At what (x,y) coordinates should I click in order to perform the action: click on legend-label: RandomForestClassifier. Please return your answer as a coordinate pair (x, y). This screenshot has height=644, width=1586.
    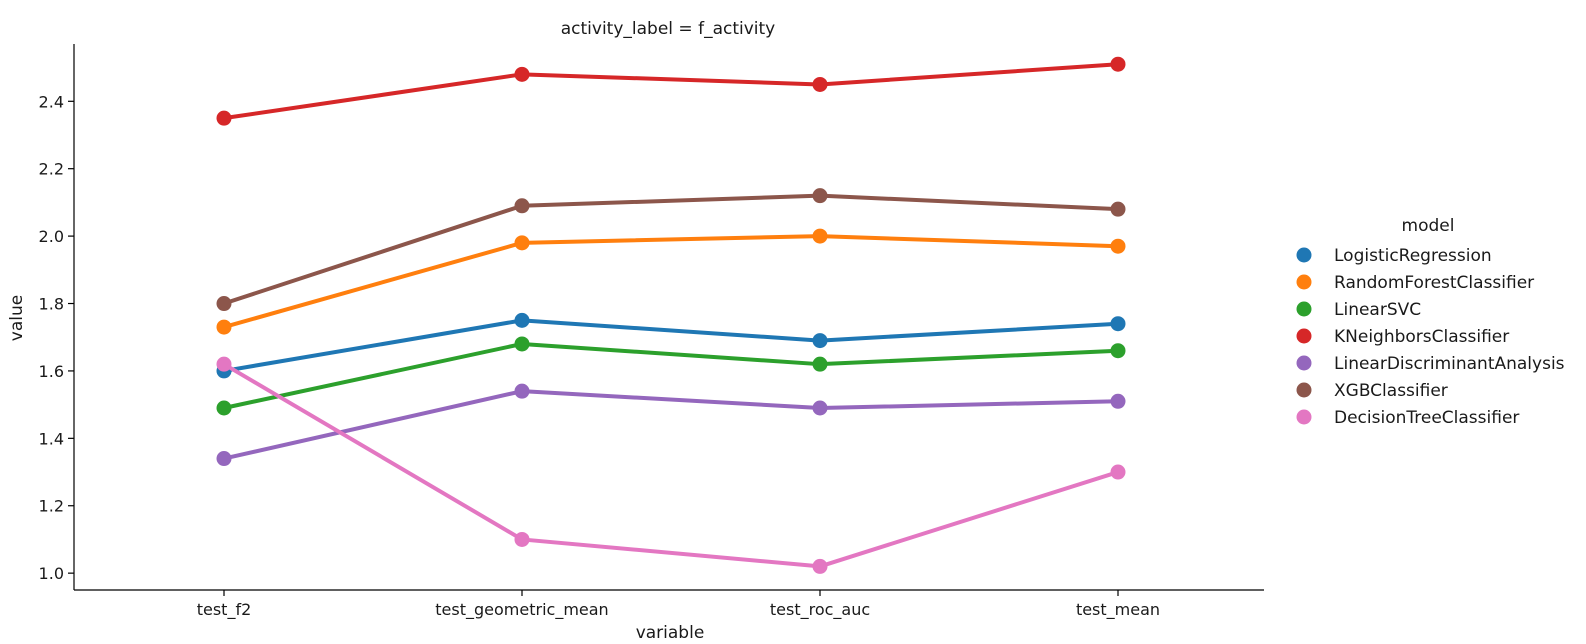
    Looking at the image, I should click on (1434, 283).